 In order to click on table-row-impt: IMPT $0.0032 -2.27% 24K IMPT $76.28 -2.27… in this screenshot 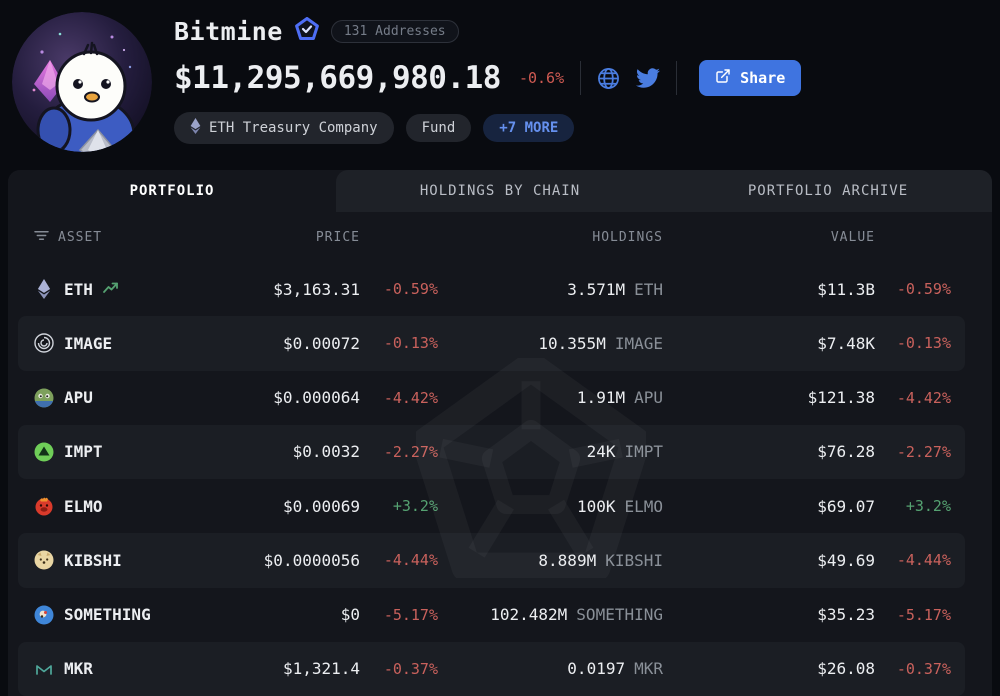, I will do `click(491, 451)`.